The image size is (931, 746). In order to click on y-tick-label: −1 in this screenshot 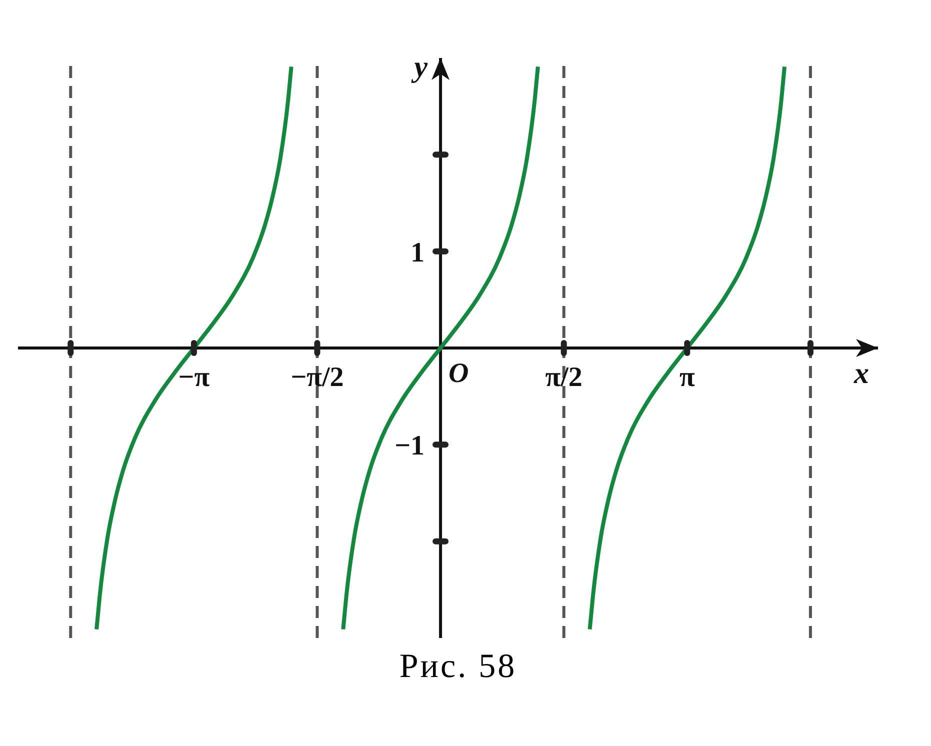, I will do `click(409, 446)`.